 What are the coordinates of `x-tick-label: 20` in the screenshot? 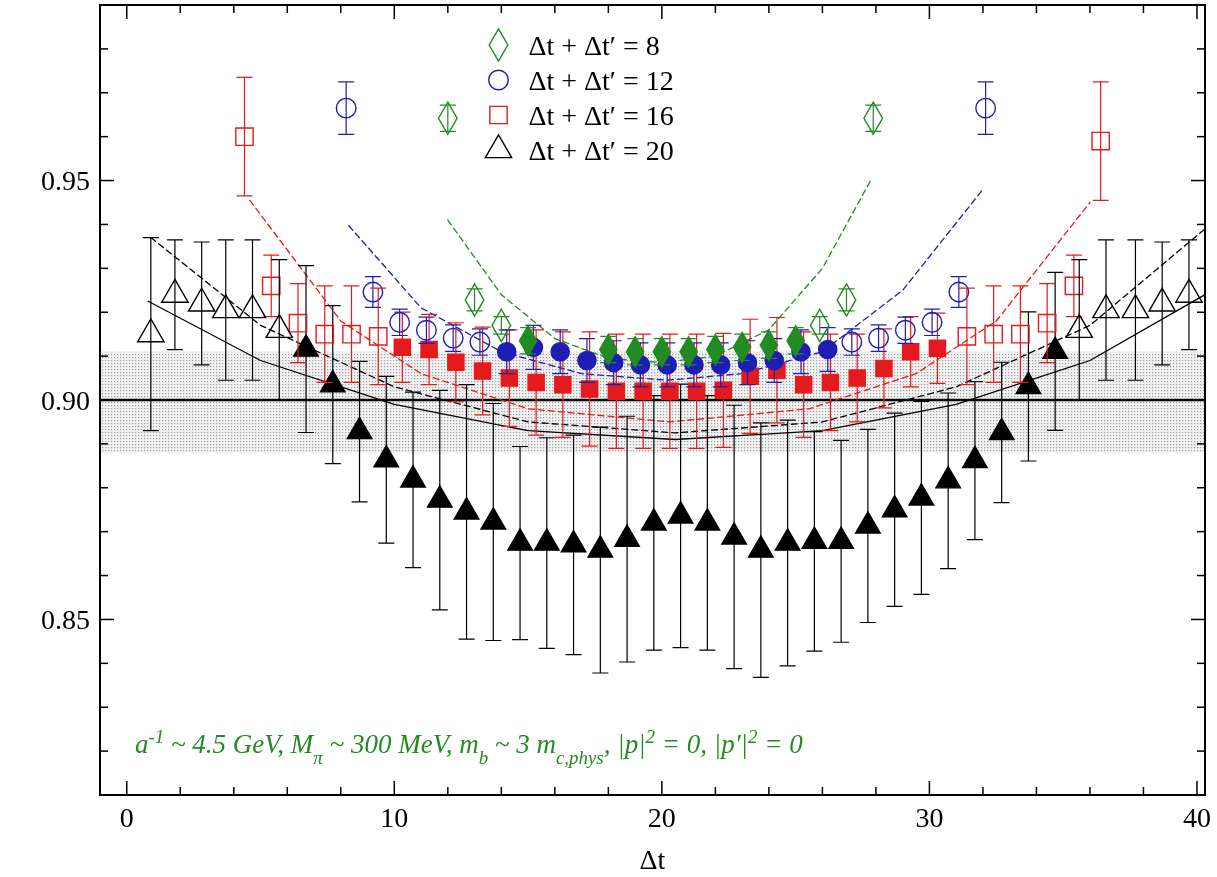 It's located at (661, 817).